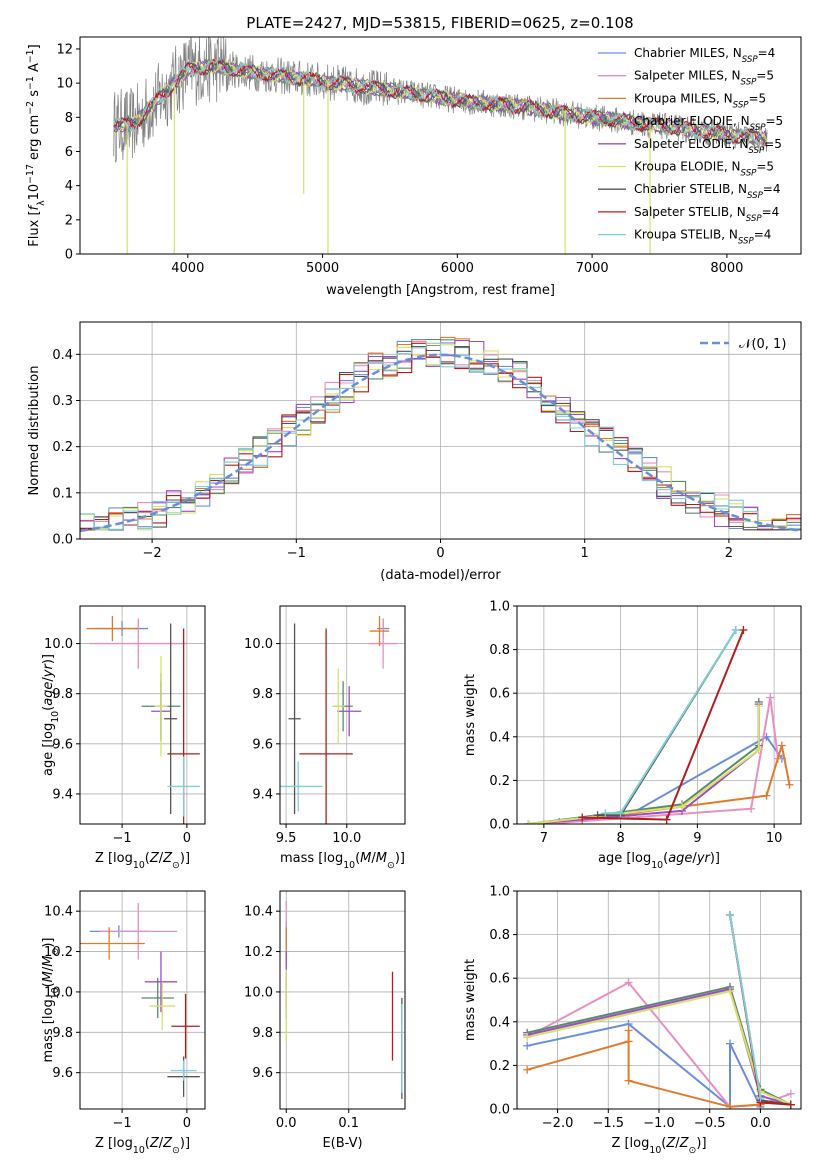 The image size is (819, 1170). What do you see at coordinates (162, 1006) in the screenshot?
I see `errorbar-point-kroupa_elodie` at bounding box center [162, 1006].